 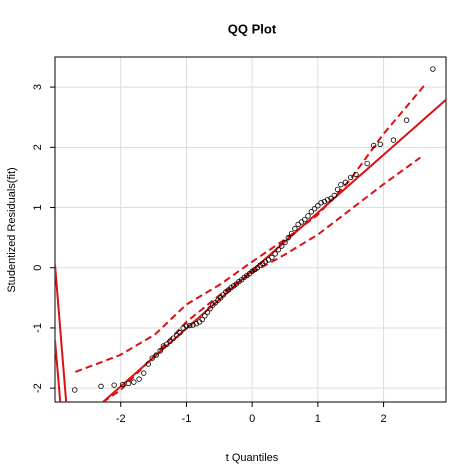 I want to click on x-axis-label: t Quantiles, so click(x=252, y=458).